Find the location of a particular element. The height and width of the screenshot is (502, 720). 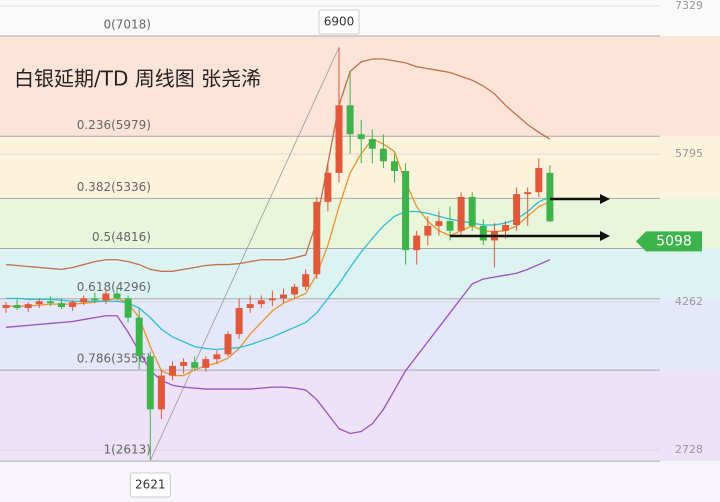

fib-label: 0.786(3556) is located at coordinates (114, 359).